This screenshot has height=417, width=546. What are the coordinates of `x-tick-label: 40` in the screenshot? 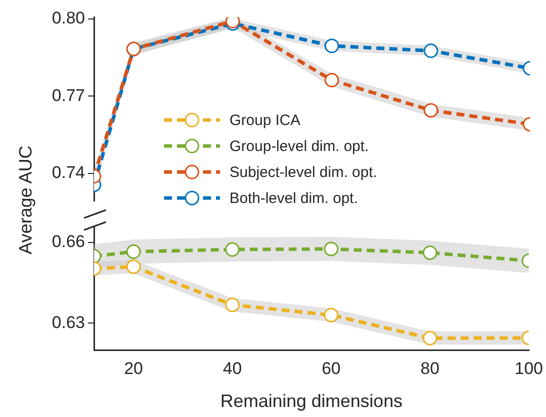 It's located at (232, 368).